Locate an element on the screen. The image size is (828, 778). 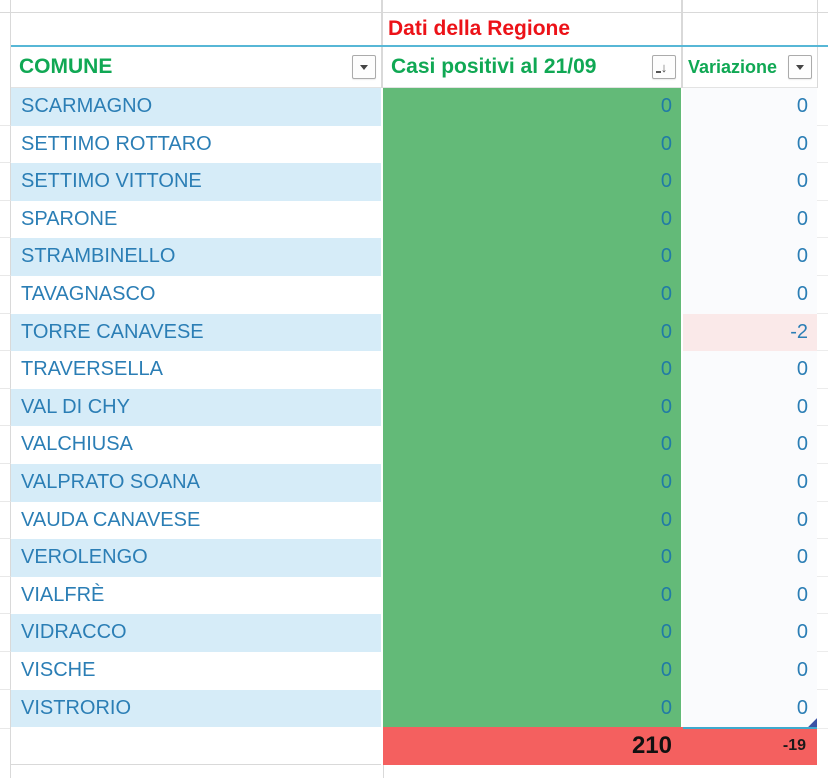
comune-cell: SPARONE is located at coordinates (196, 219).